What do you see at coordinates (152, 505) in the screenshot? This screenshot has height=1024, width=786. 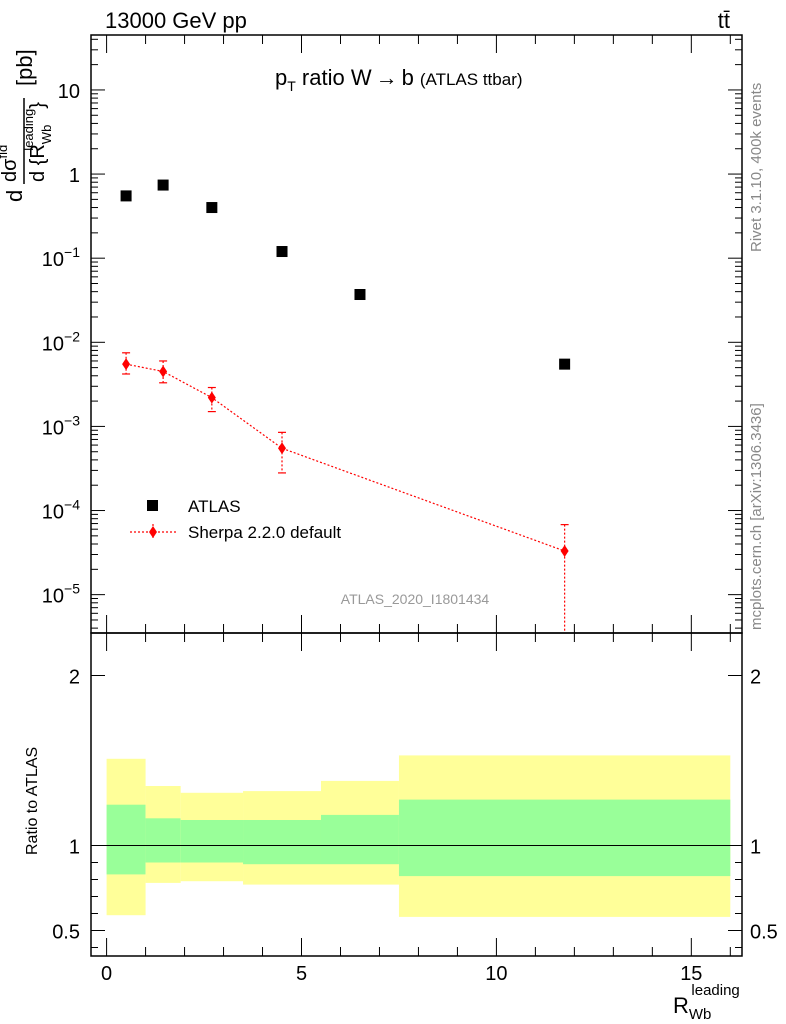 I see `legend-atlas-marker` at bounding box center [152, 505].